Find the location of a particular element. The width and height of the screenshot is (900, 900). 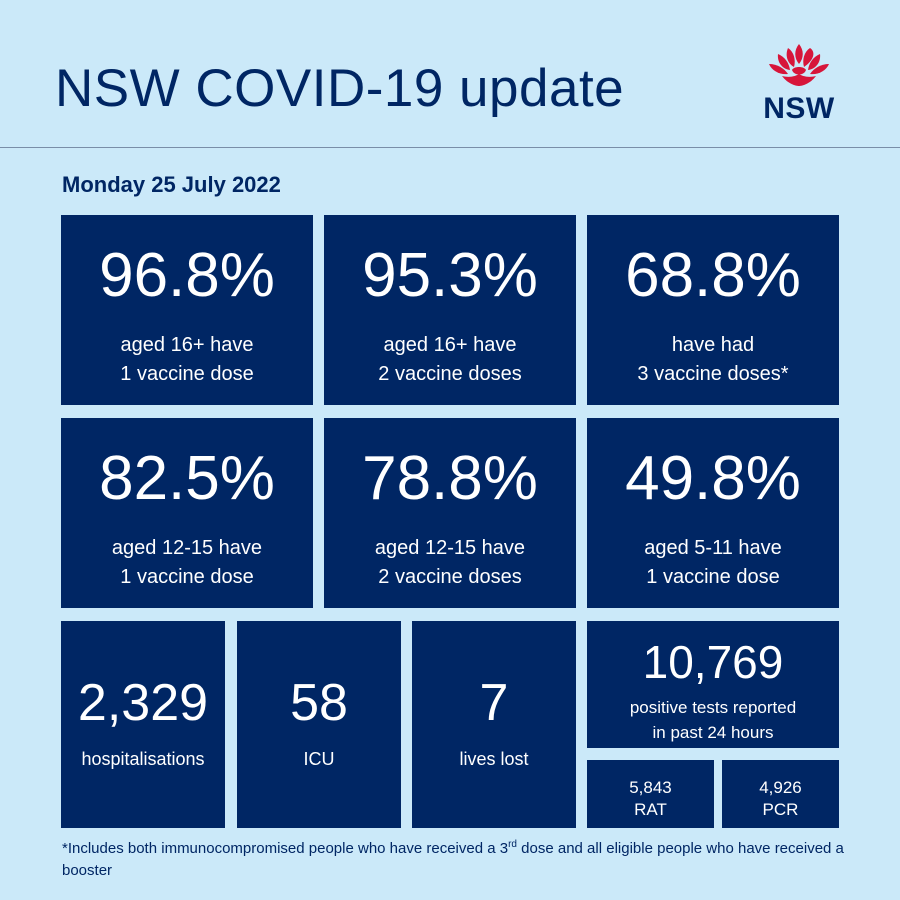

pcr-label: PCR is located at coordinates (780, 809).